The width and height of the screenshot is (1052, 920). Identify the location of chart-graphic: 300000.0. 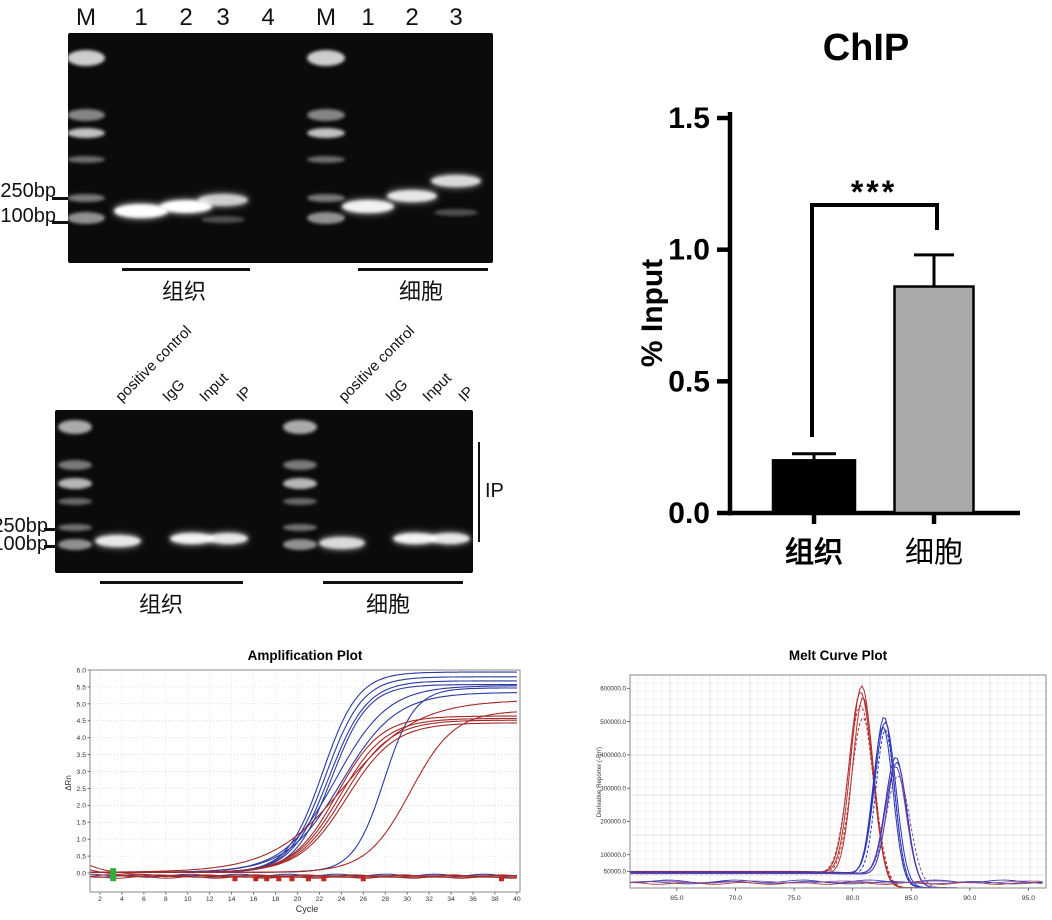
(613, 788).